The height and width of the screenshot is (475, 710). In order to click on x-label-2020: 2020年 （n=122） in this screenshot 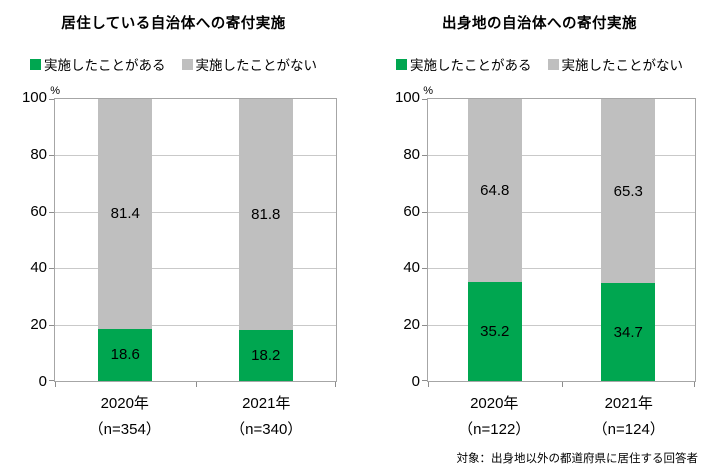, I will do `click(494, 417)`.